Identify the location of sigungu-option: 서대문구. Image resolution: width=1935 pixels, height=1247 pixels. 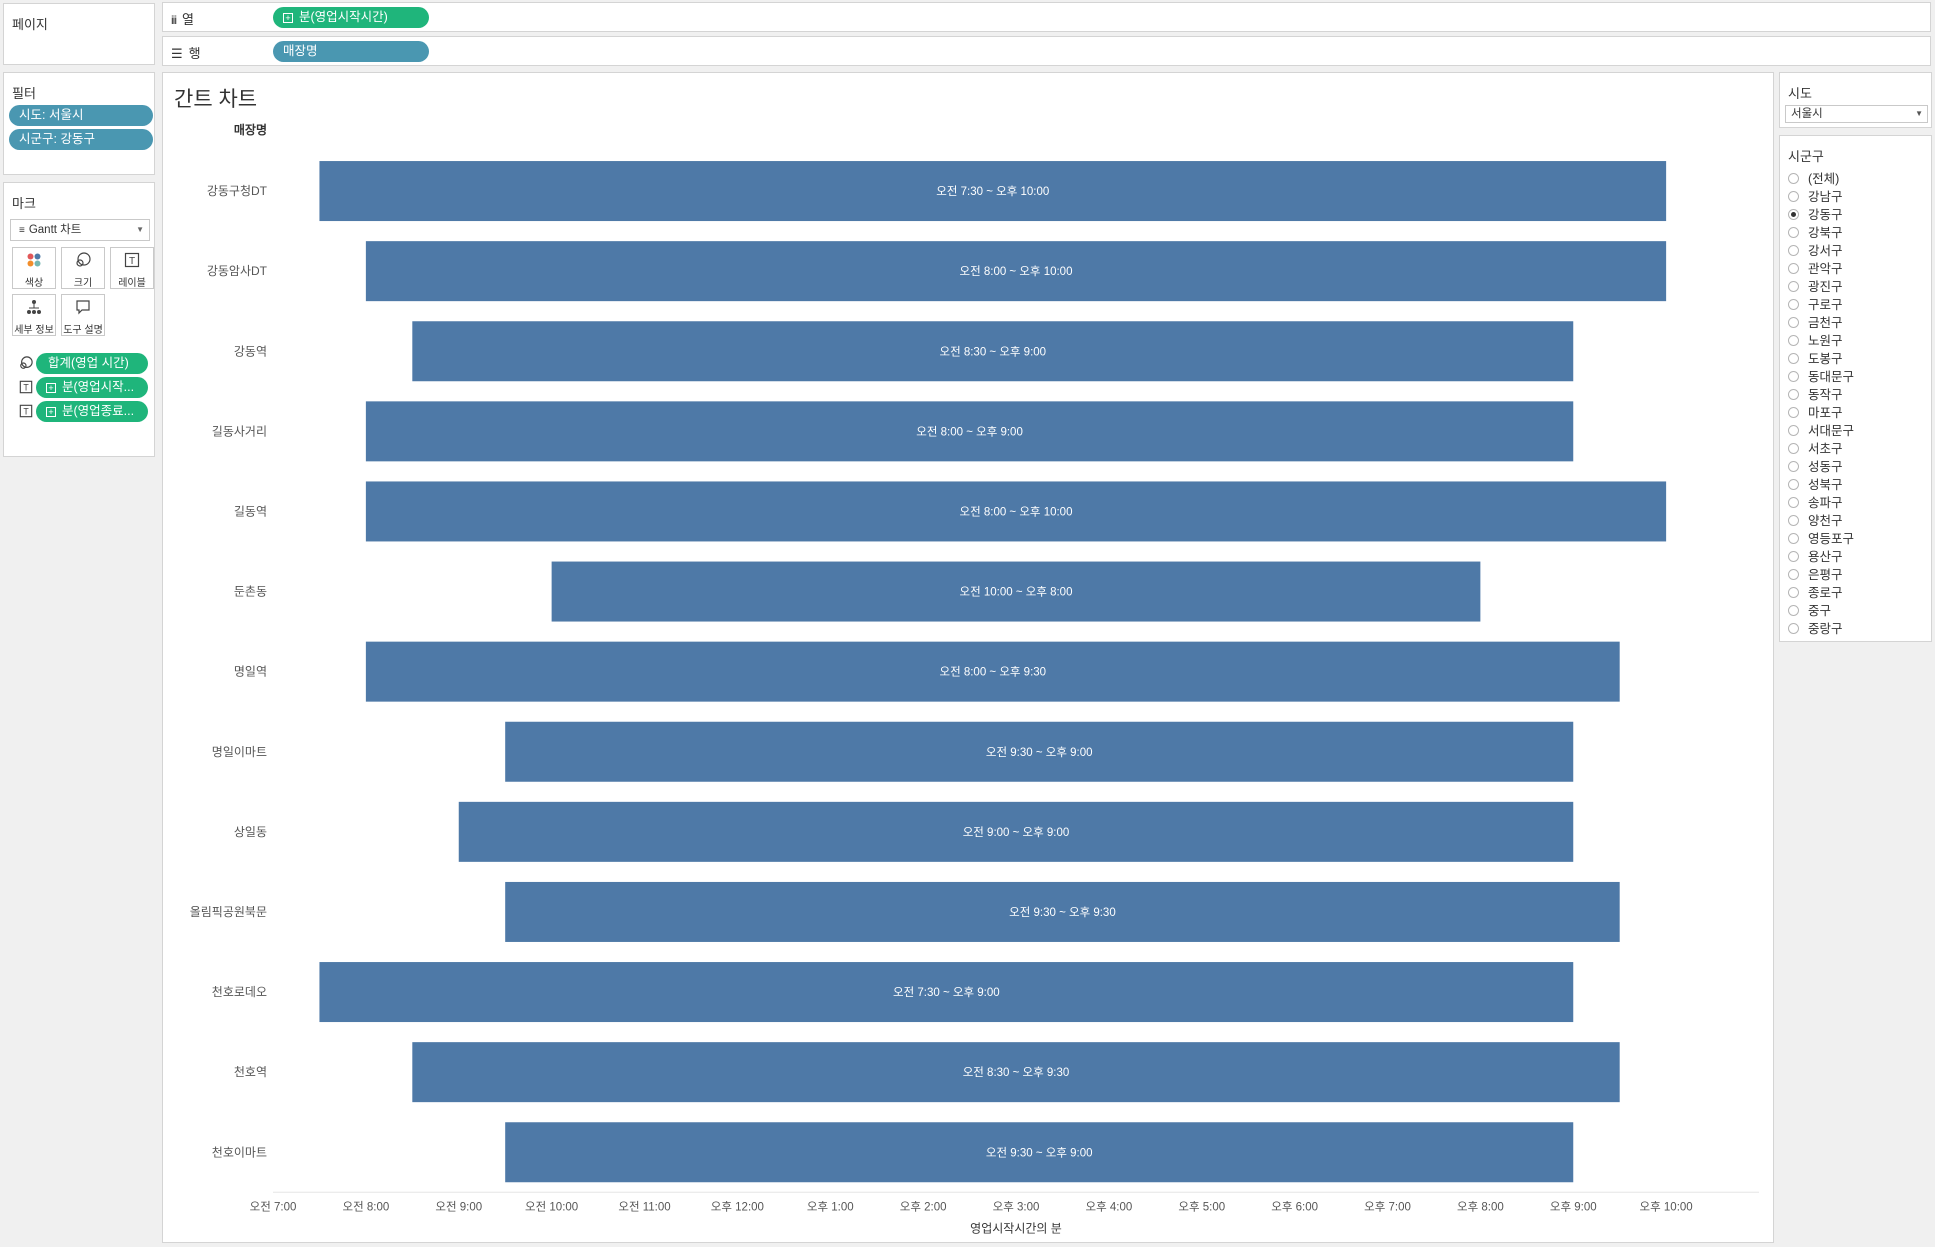
(1821, 431).